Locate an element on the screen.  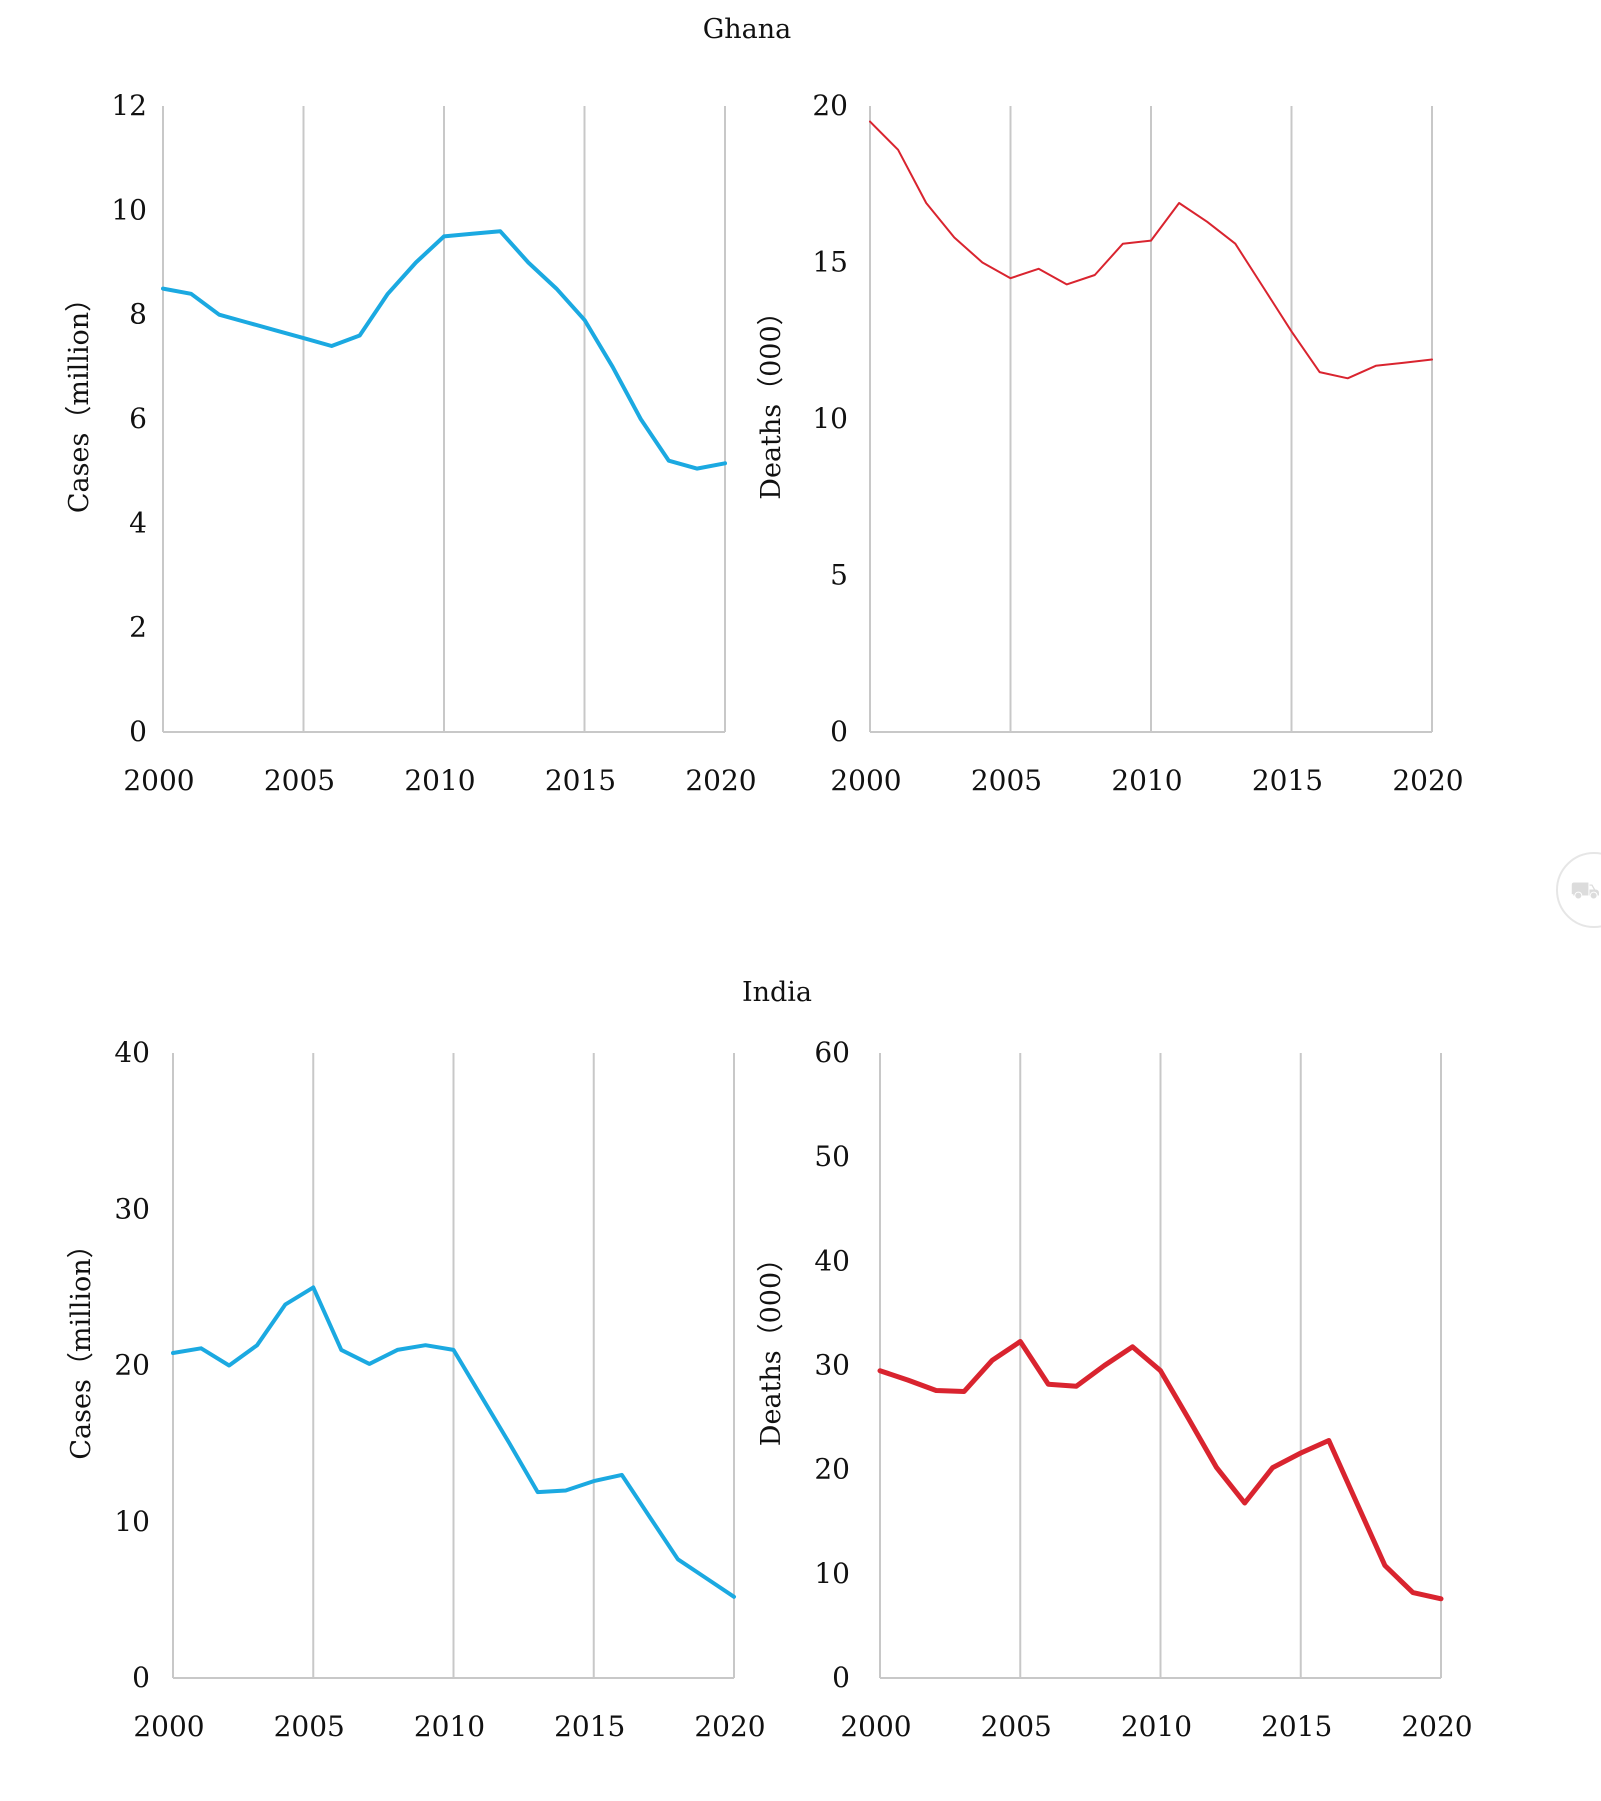
ghana-deaths-y-tick-label: 10 is located at coordinates (830, 418).